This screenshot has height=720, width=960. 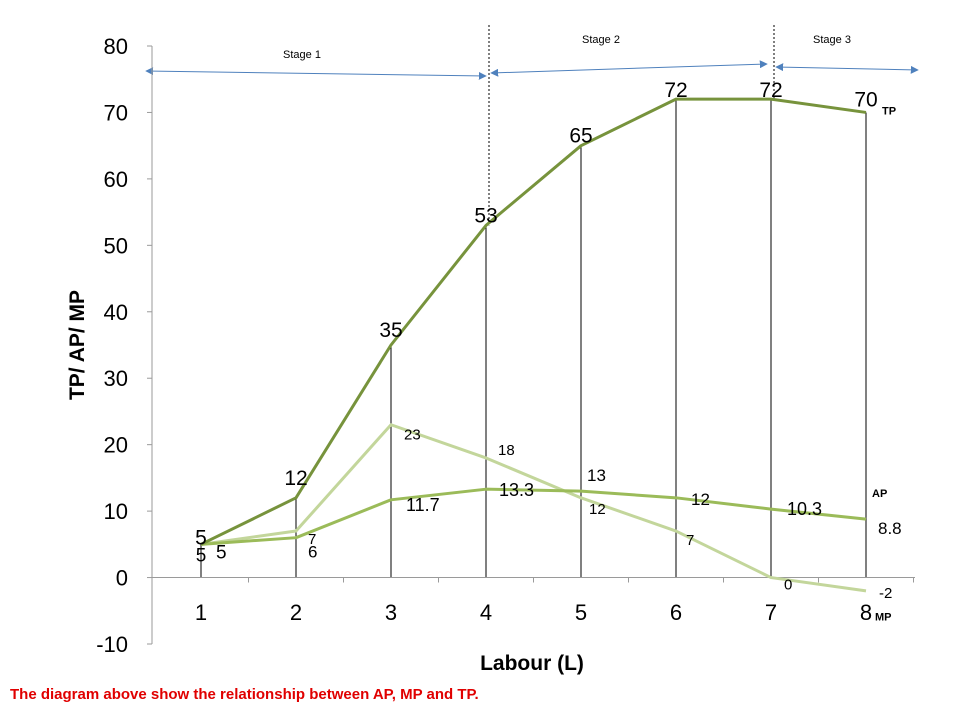 What do you see at coordinates (201, 537) in the screenshot?
I see `tp-data-label: 5` at bounding box center [201, 537].